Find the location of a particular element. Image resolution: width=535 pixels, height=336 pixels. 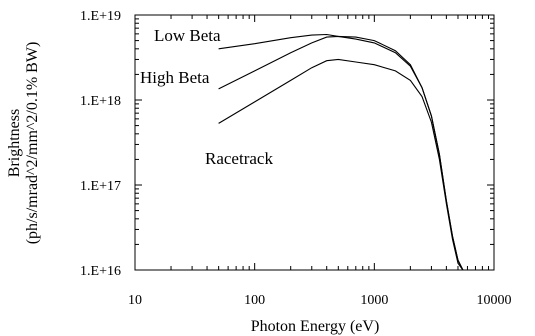

x-axis-title: Photon Energy (eV) is located at coordinates (315, 326).